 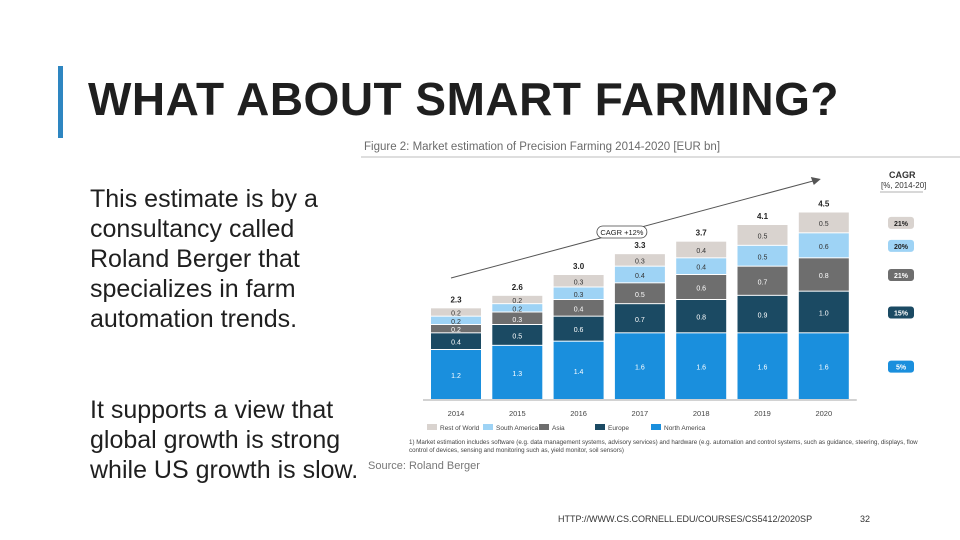 What do you see at coordinates (763, 282) in the screenshot?
I see `value-label-asia-2019: 0.7` at bounding box center [763, 282].